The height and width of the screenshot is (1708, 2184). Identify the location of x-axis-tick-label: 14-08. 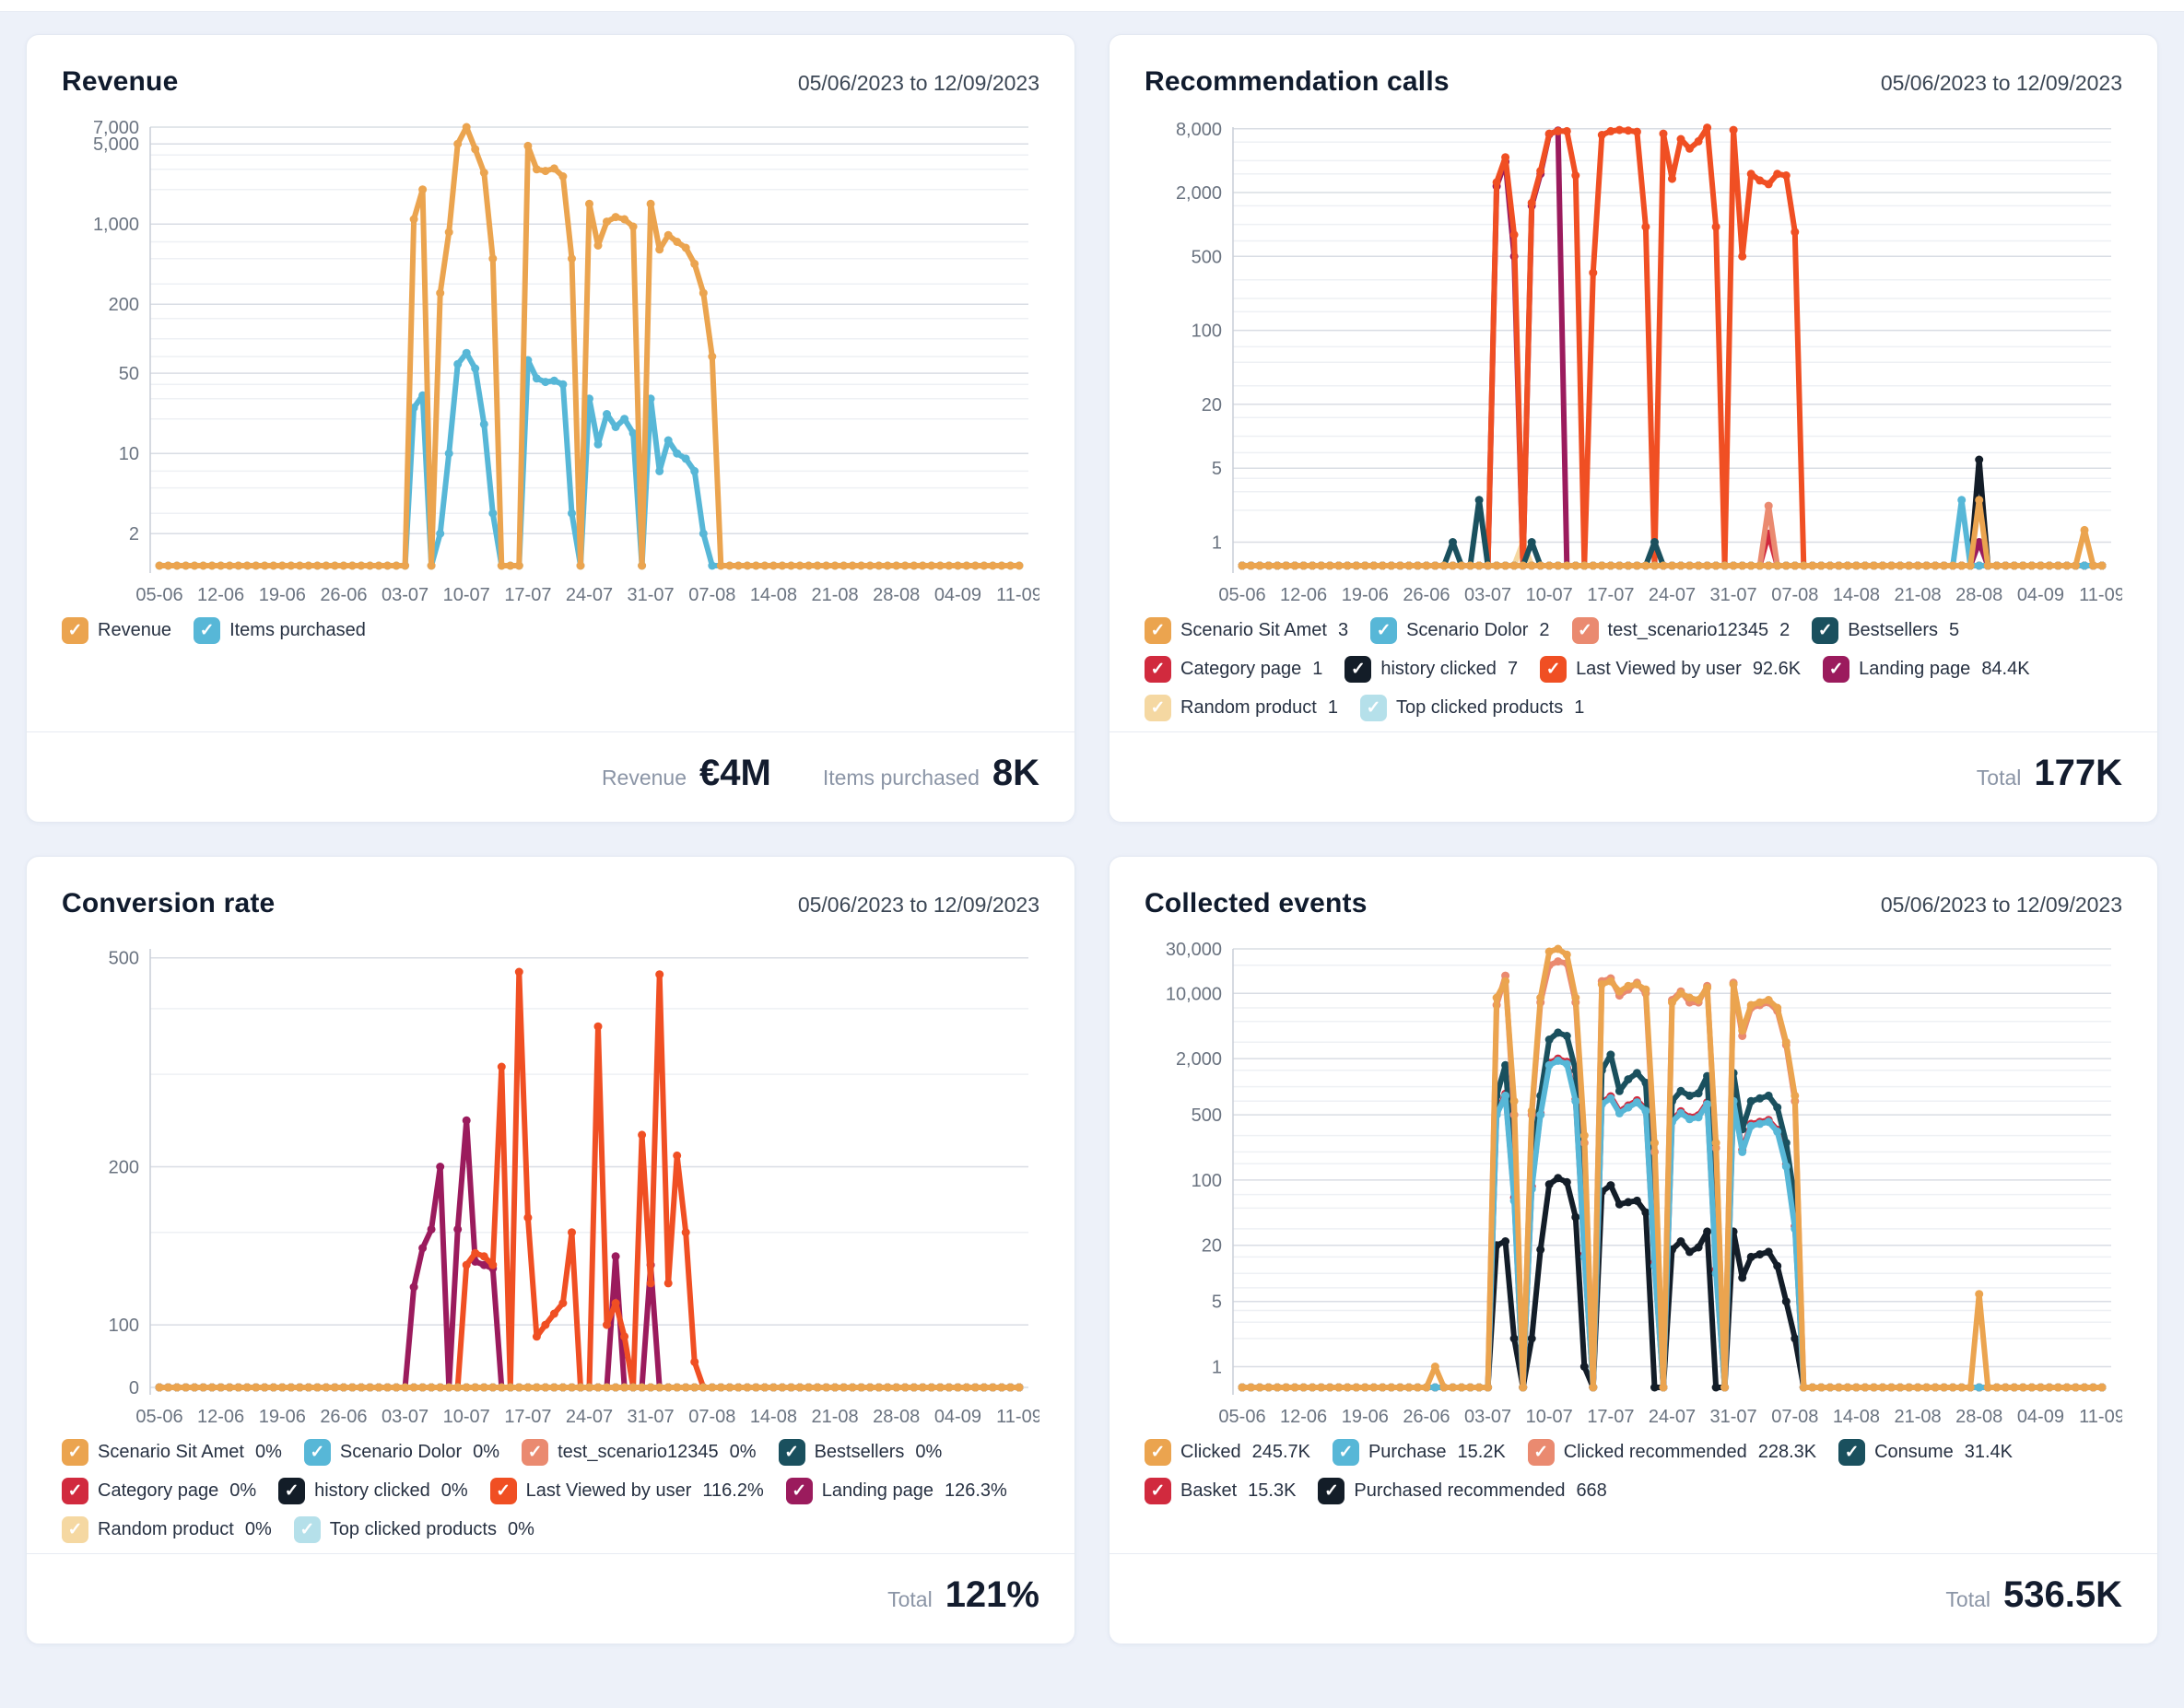
(1856, 1417).